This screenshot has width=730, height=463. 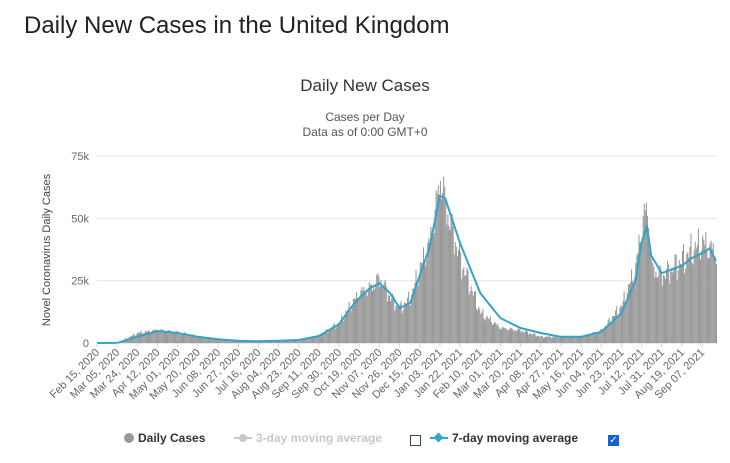 What do you see at coordinates (237, 25) in the screenshot?
I see `page-title: Daily New Cases in the United Kingdom` at bounding box center [237, 25].